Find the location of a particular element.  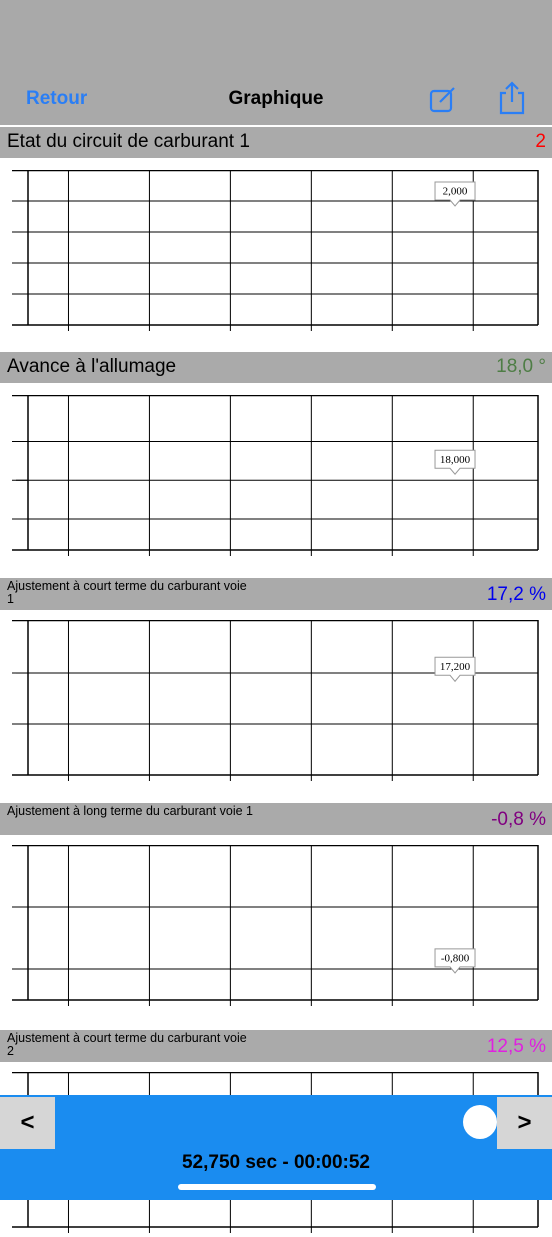

plot: 2,000 is located at coordinates (275, 250).